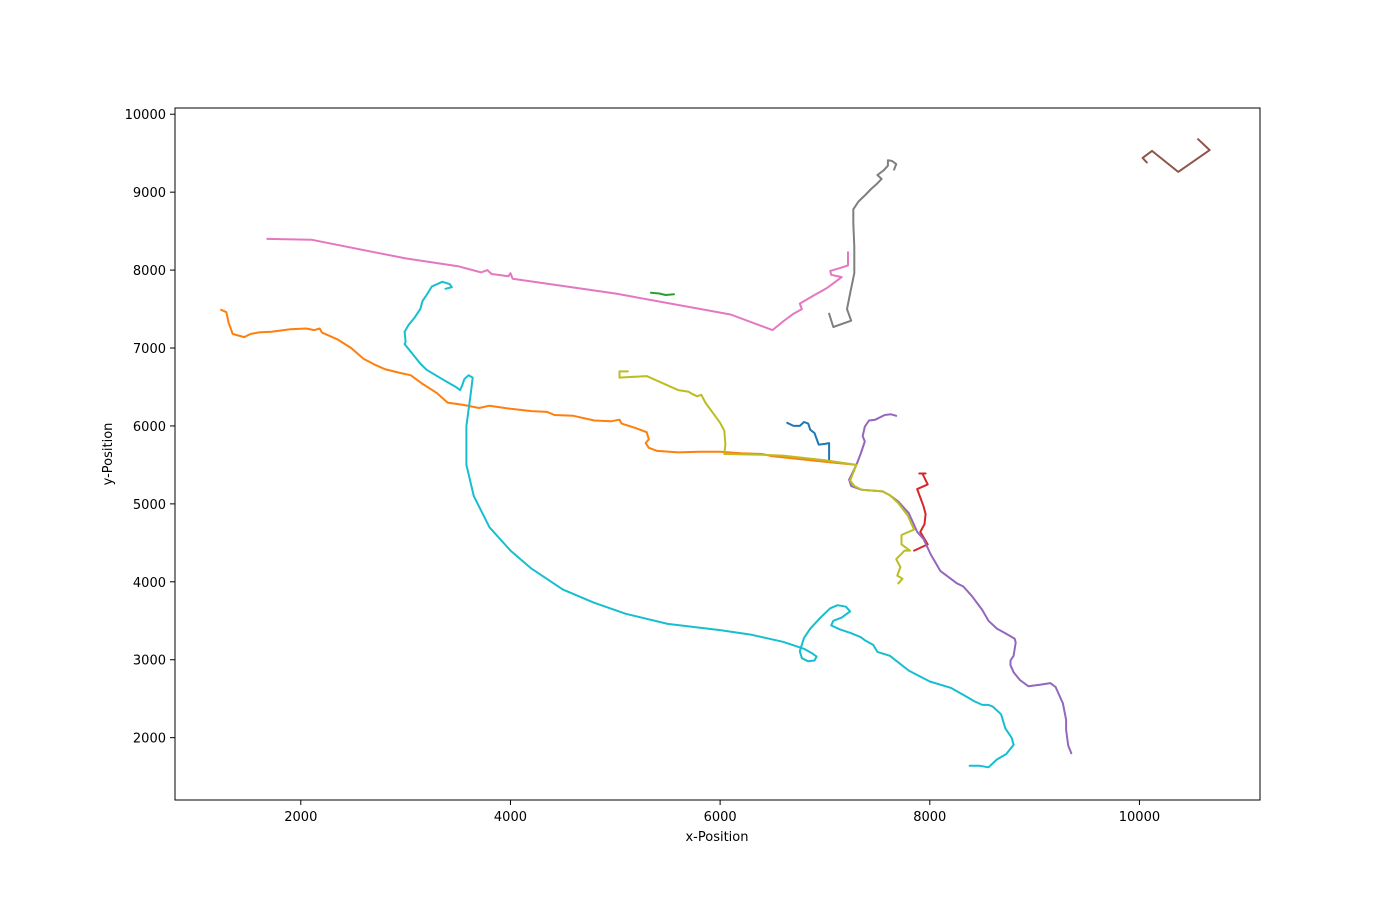  Describe the element at coordinates (300, 817) in the screenshot. I see `x-tick-label: 2000` at that location.